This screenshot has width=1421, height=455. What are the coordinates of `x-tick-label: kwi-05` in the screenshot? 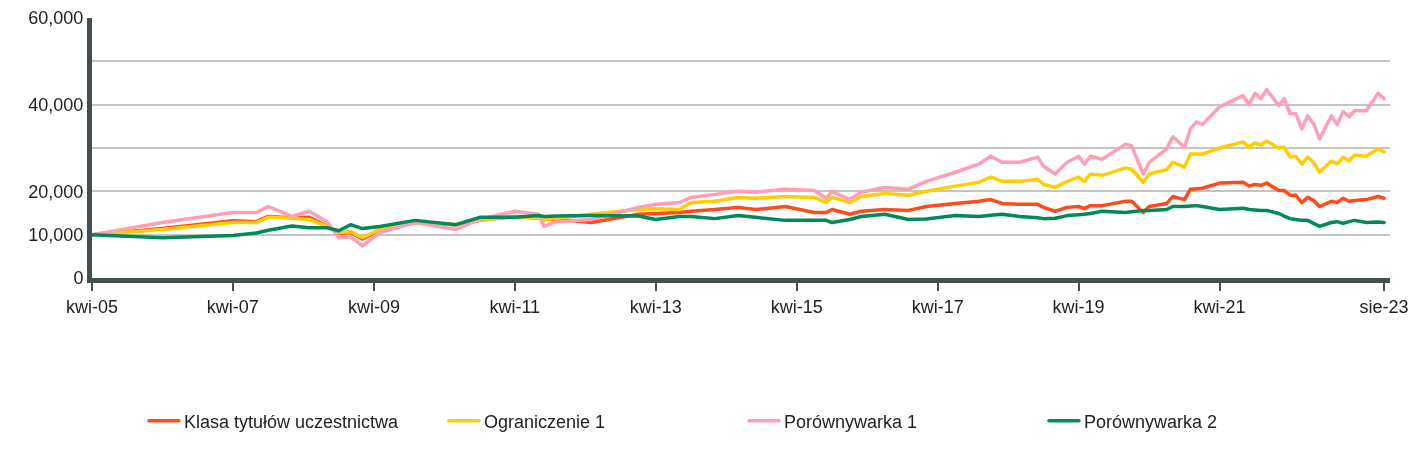 It's located at (92, 306).